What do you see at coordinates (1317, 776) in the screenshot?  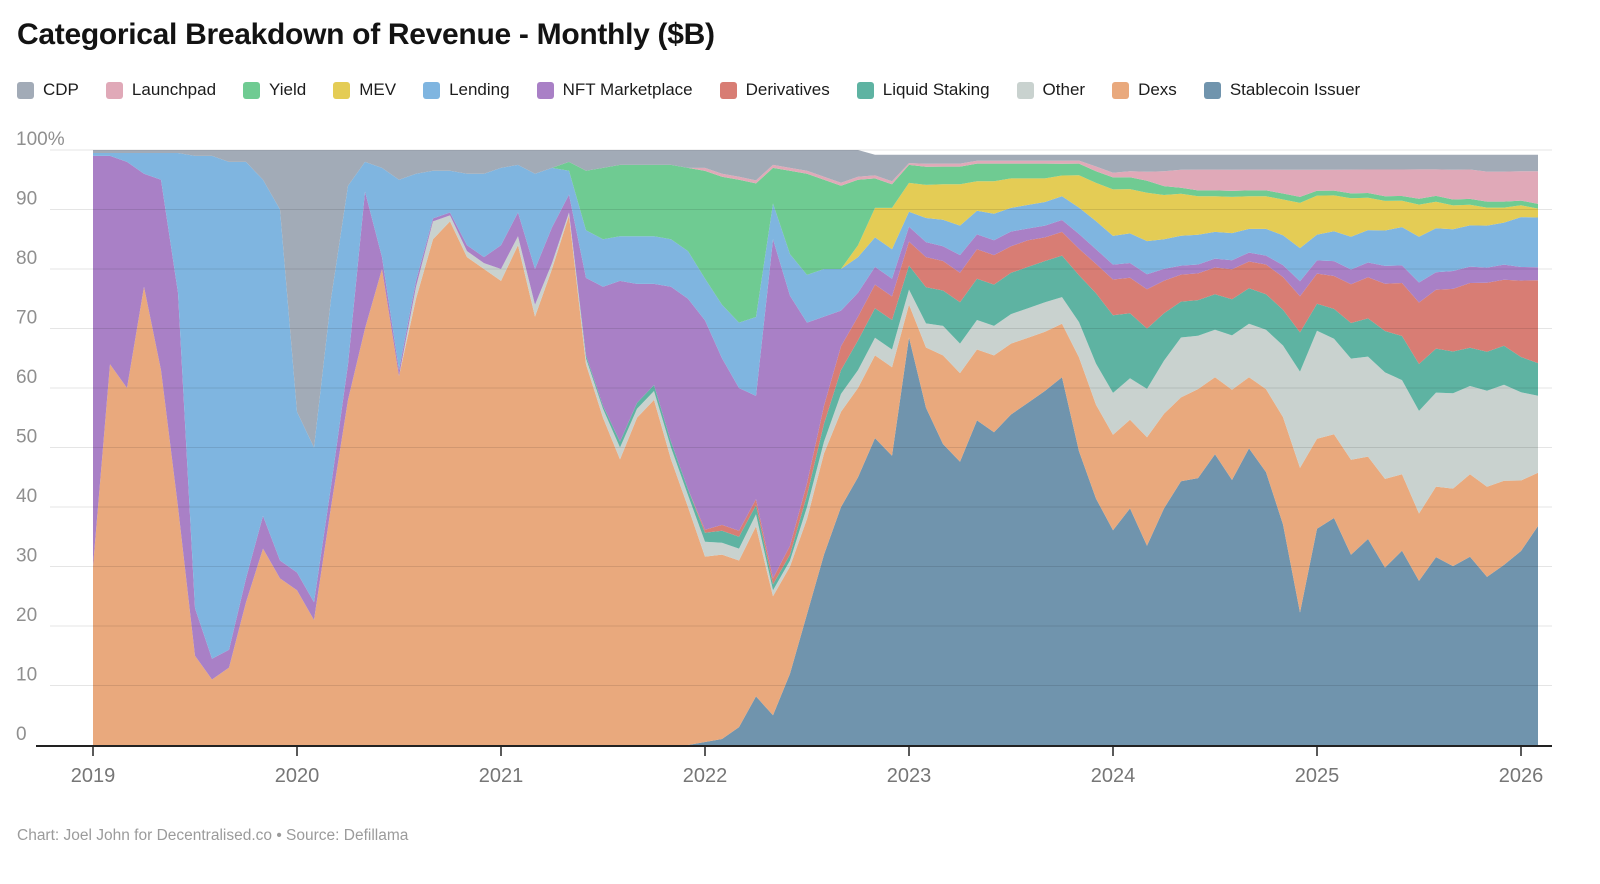 I see `x-tick-label: 2025` at bounding box center [1317, 776].